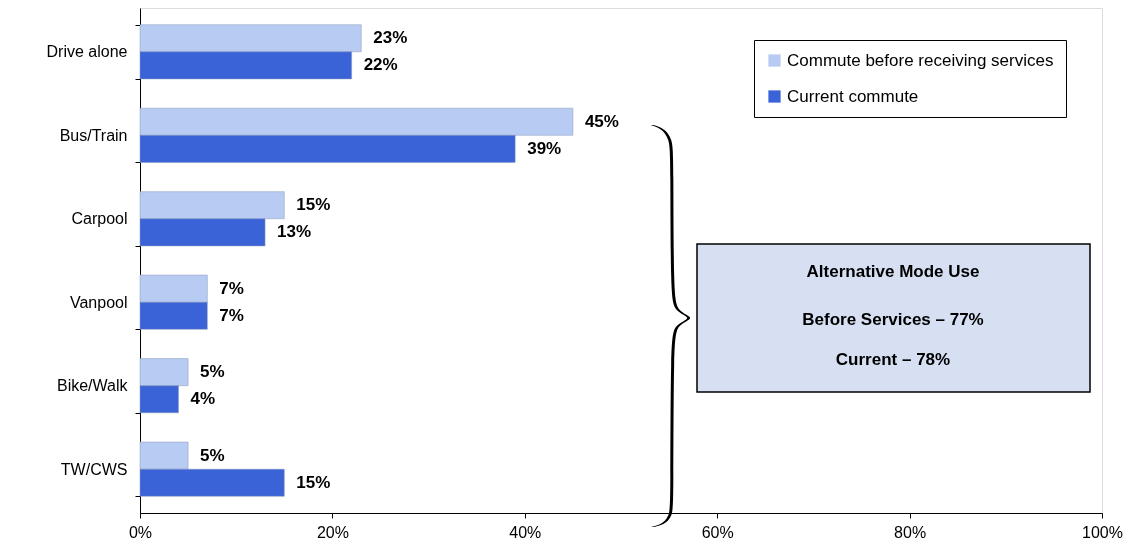 This screenshot has height=558, width=1139. What do you see at coordinates (94, 469) in the screenshot?
I see `y-tick-label: TW/CWS` at bounding box center [94, 469].